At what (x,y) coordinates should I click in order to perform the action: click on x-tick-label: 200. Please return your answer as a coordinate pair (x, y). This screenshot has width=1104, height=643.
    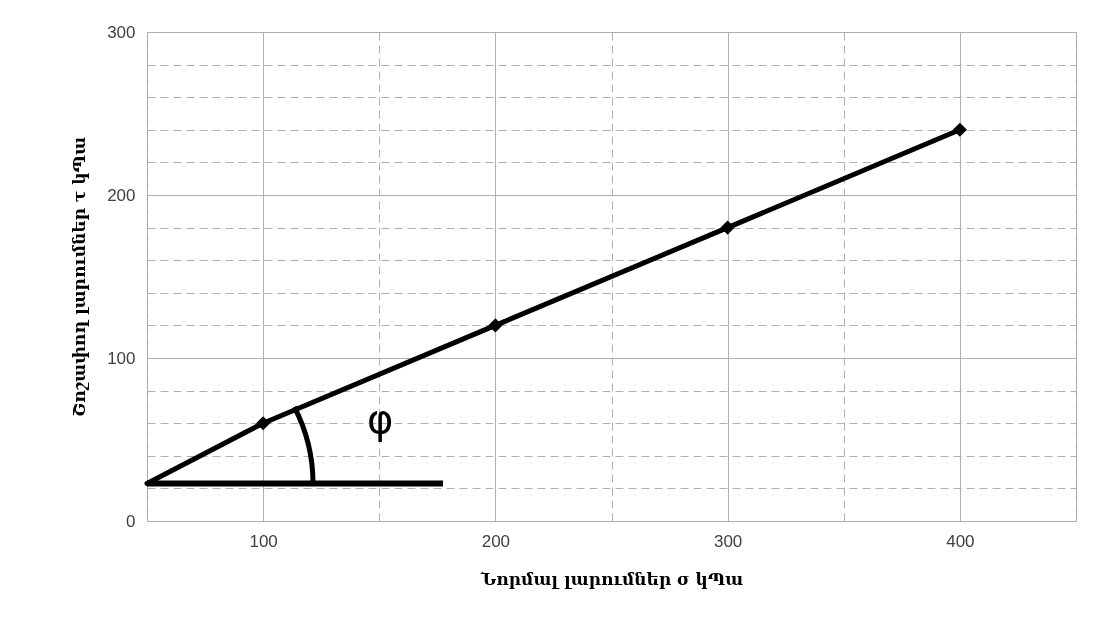
    Looking at the image, I should click on (496, 541).